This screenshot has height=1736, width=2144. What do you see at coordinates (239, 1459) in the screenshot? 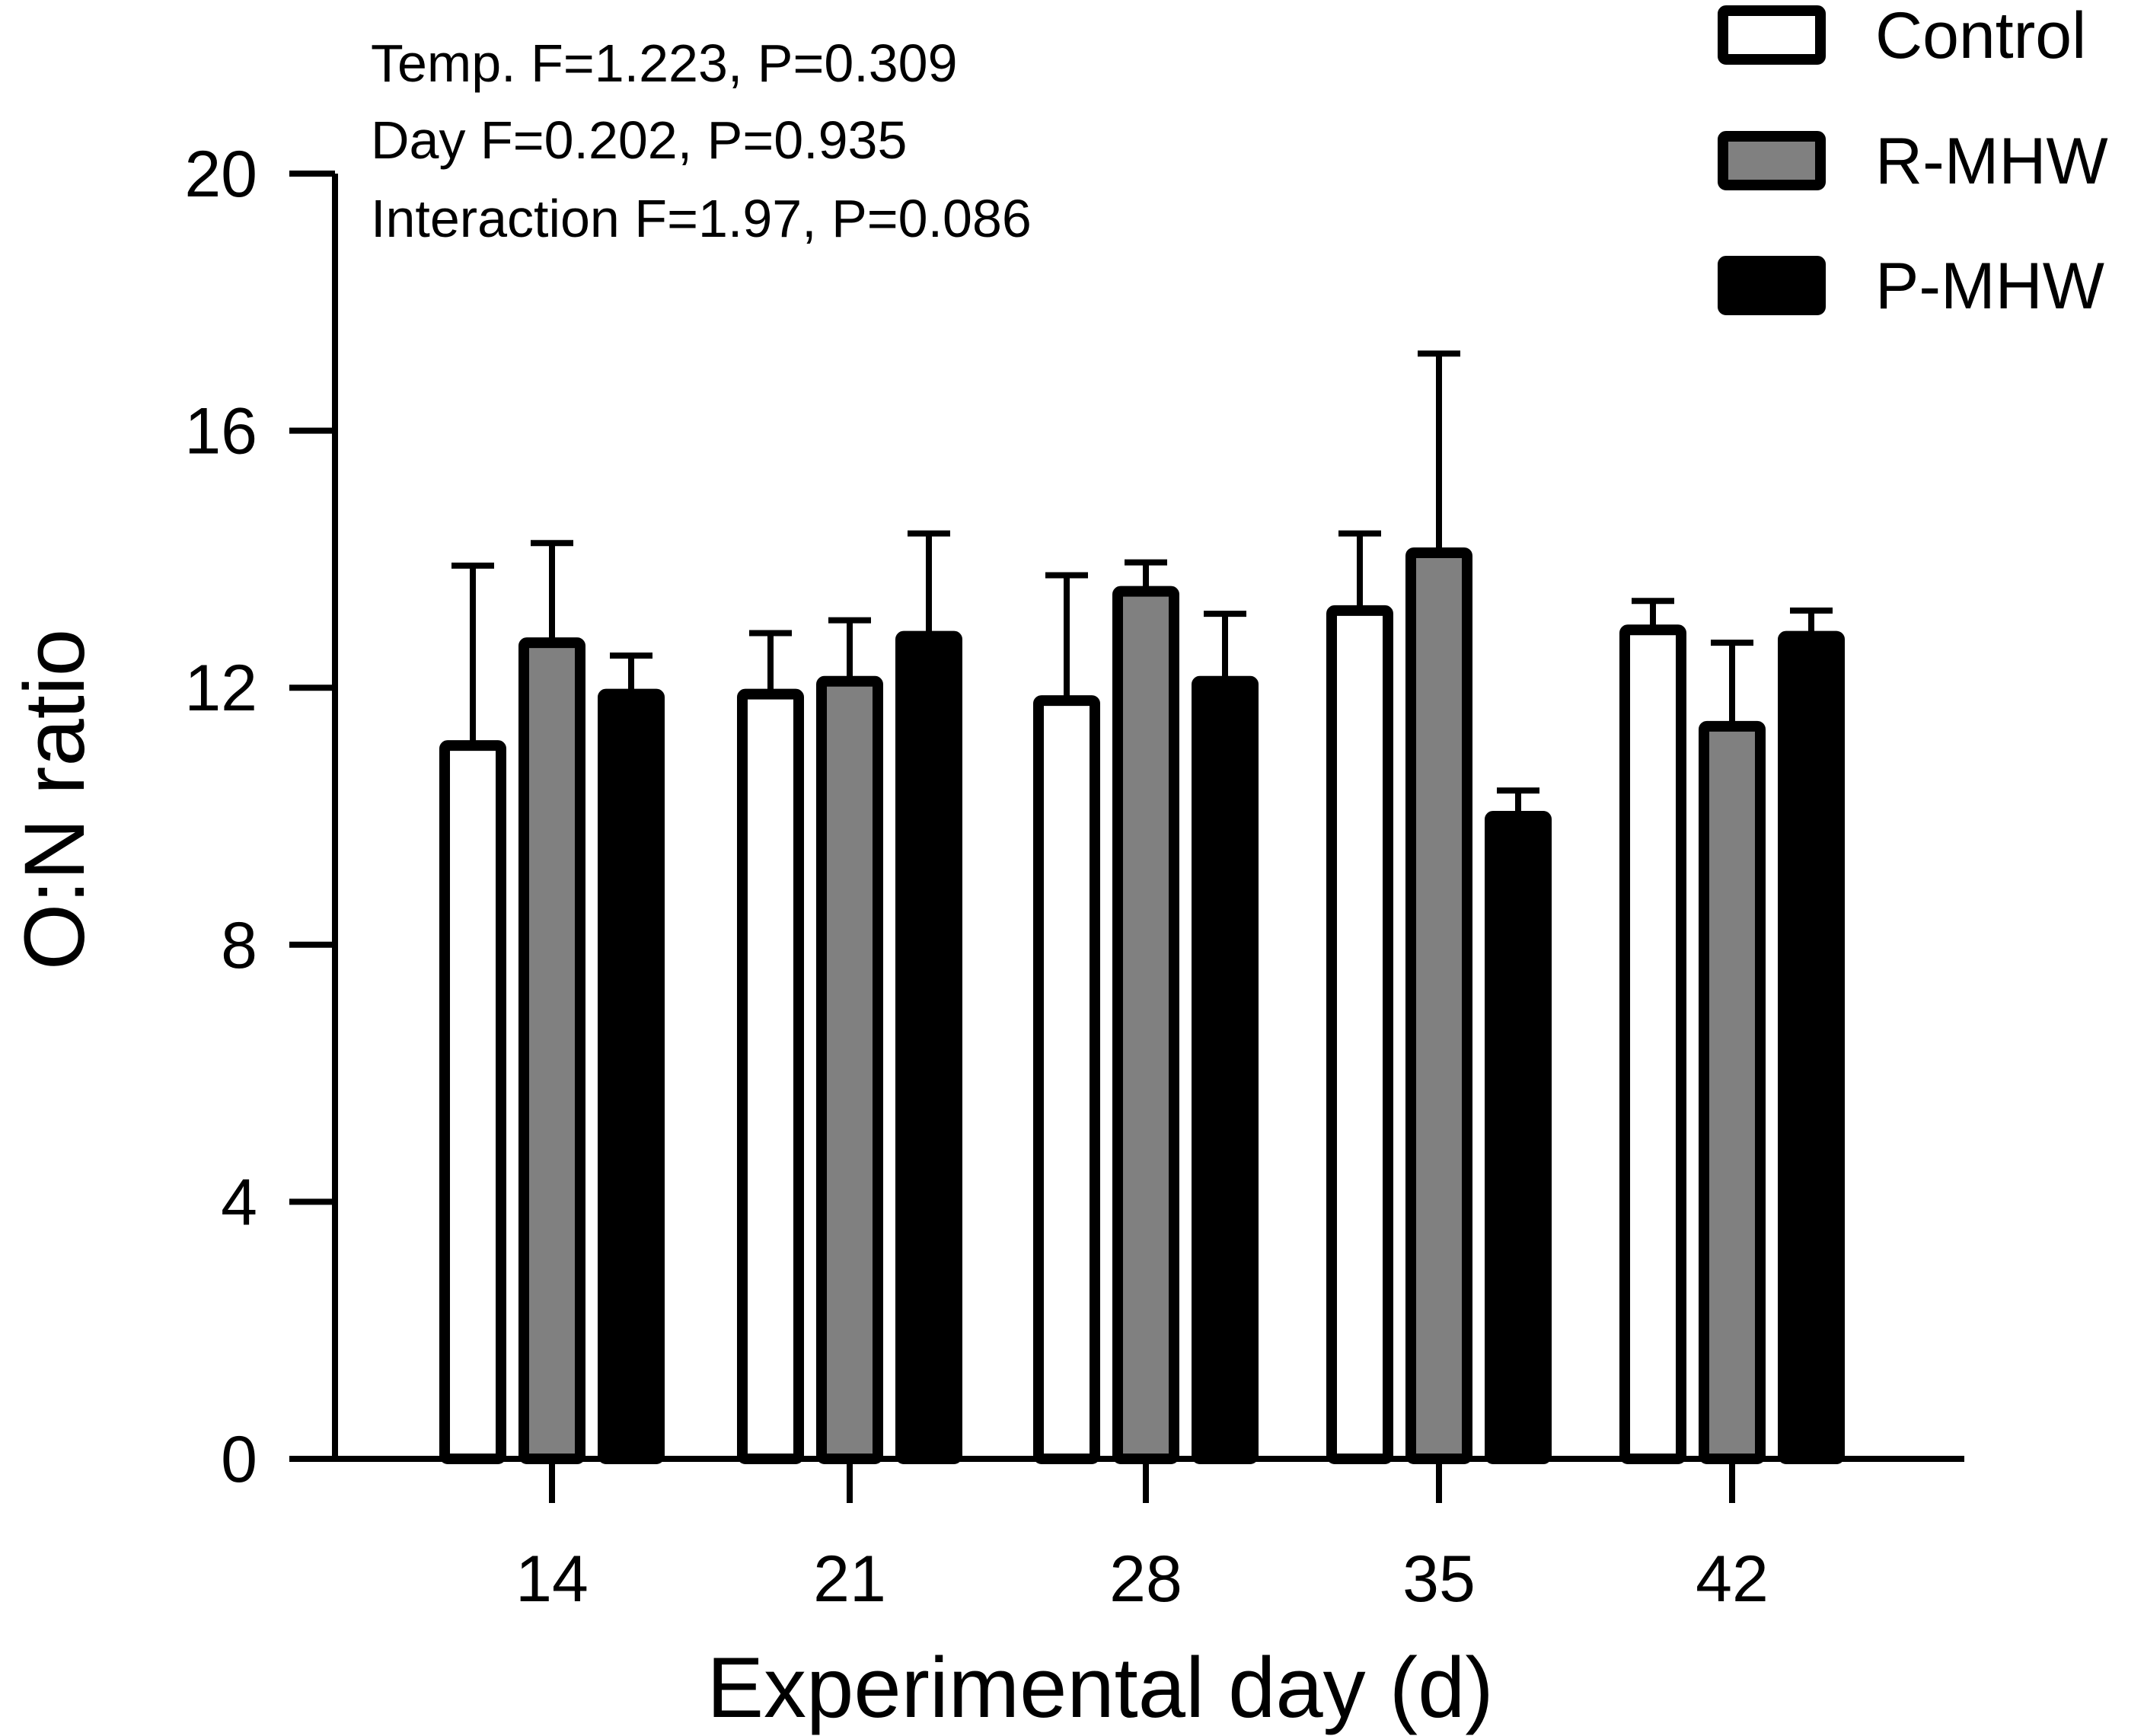
I see `y-tick-label: 0` at bounding box center [239, 1459].